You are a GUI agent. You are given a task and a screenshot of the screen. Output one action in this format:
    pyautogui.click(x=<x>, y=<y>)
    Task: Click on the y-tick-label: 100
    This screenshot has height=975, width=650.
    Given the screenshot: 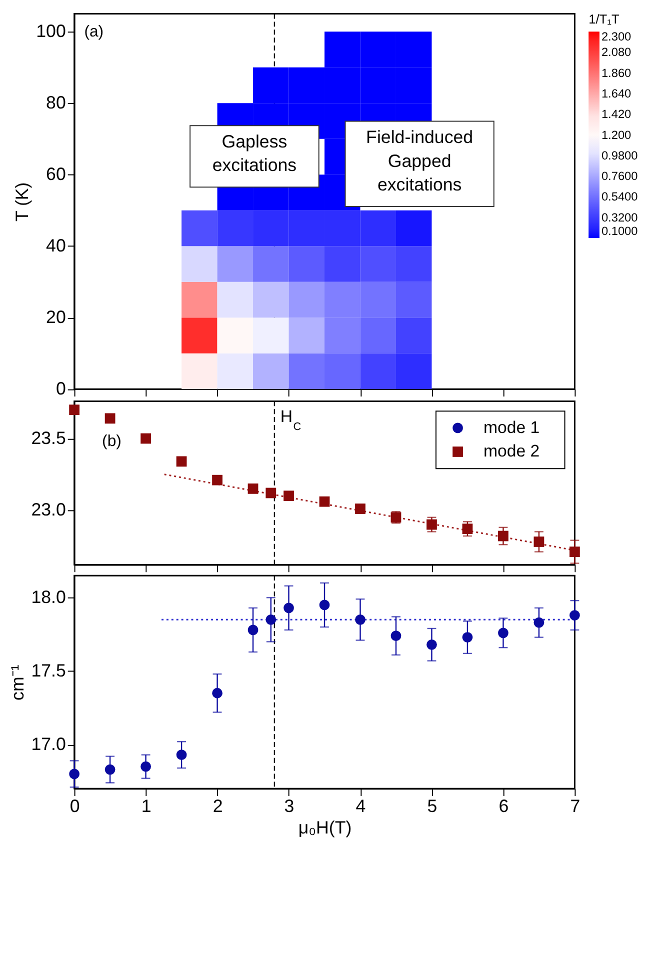 What is the action you would take?
    pyautogui.click(x=51, y=31)
    